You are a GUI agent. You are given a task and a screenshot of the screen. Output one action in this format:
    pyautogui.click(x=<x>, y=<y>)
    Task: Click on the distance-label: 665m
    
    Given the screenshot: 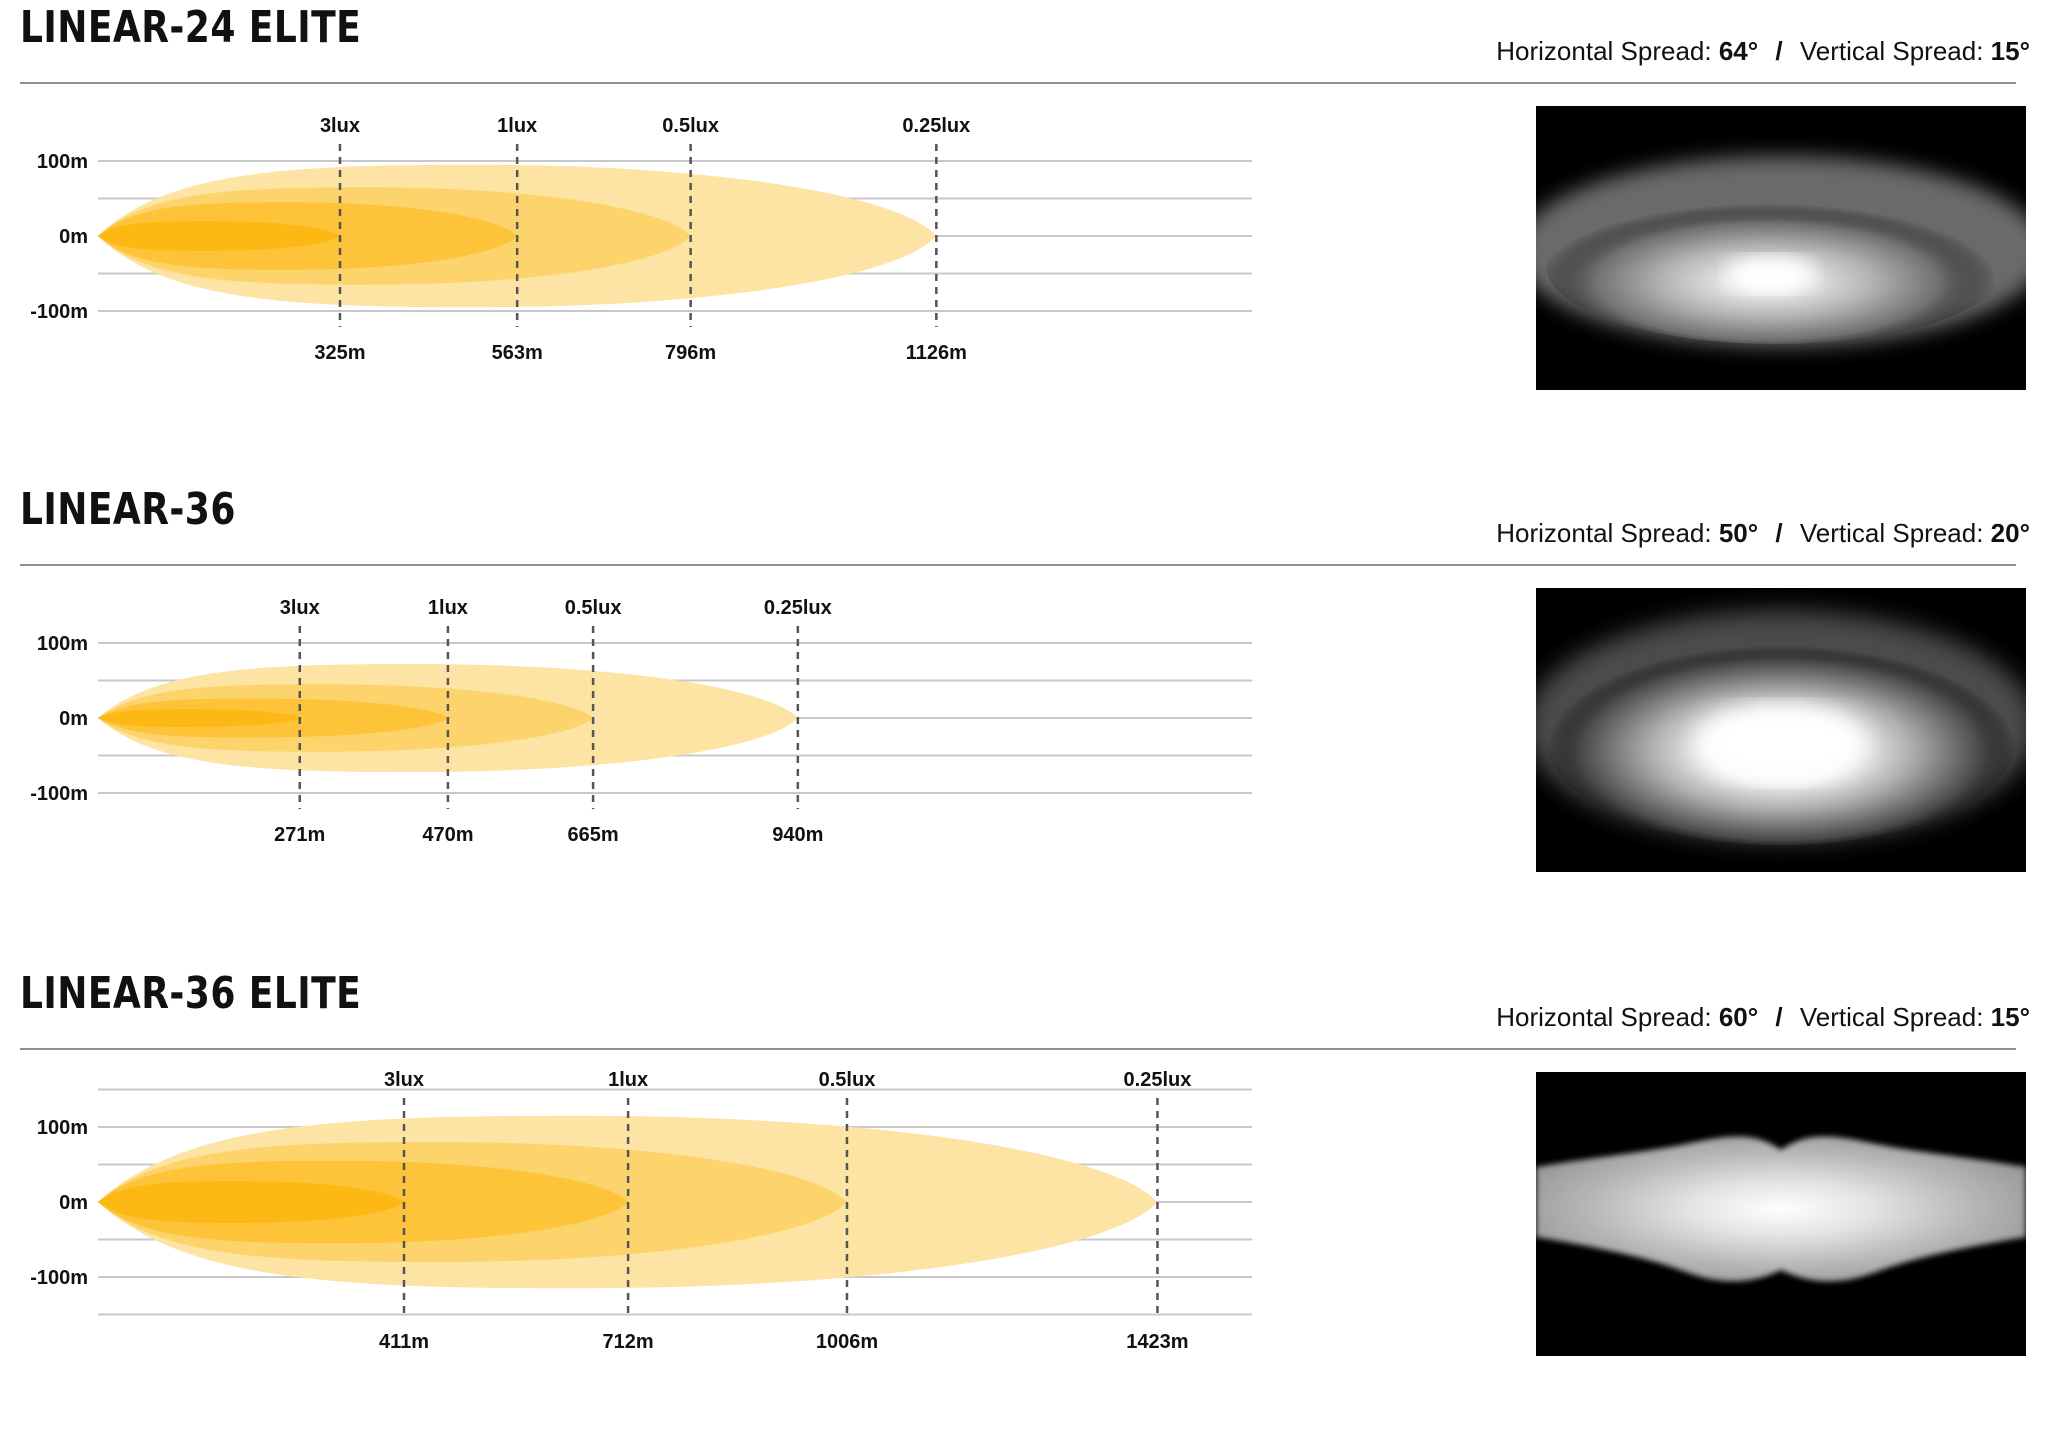 What is the action you would take?
    pyautogui.click(x=593, y=835)
    